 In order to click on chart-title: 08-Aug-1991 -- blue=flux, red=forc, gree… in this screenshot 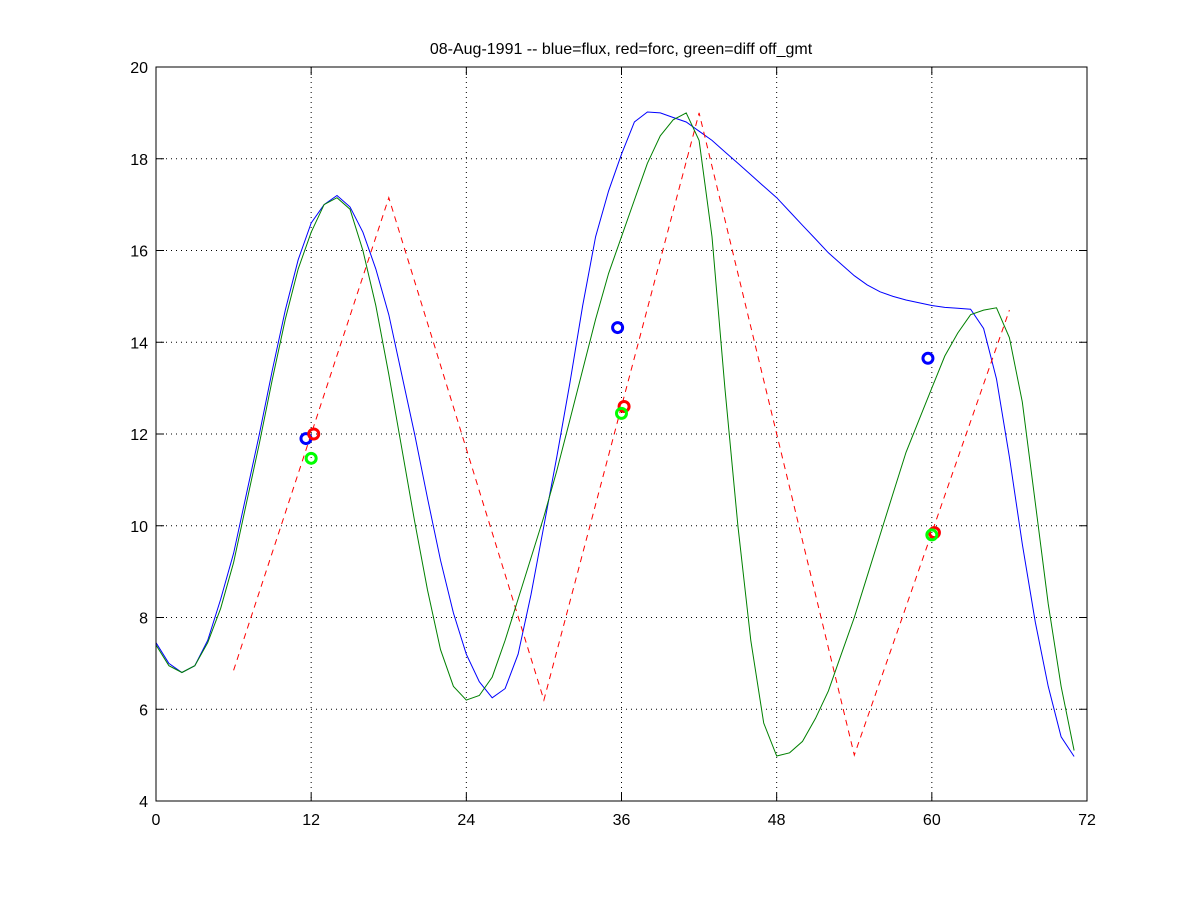, I will do `click(621, 49)`.